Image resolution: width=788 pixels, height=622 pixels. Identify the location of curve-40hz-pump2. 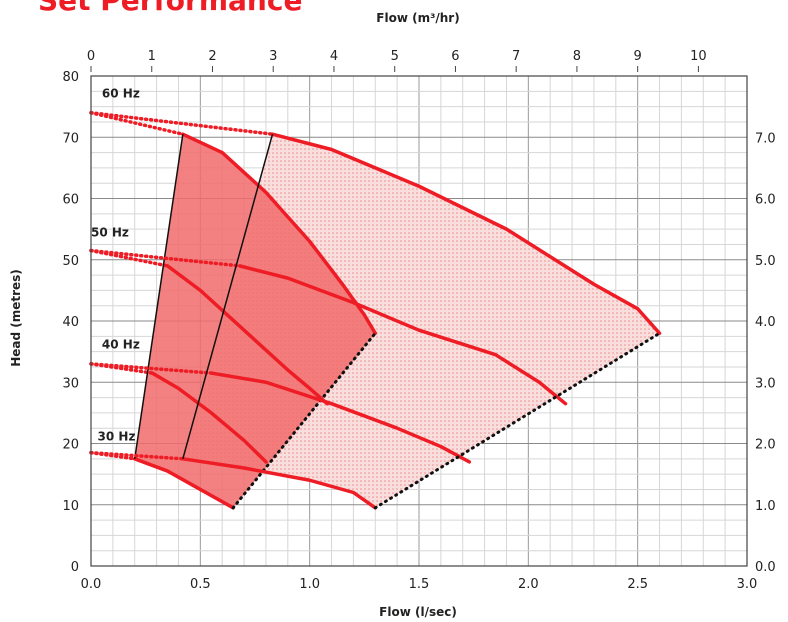
(340, 417).